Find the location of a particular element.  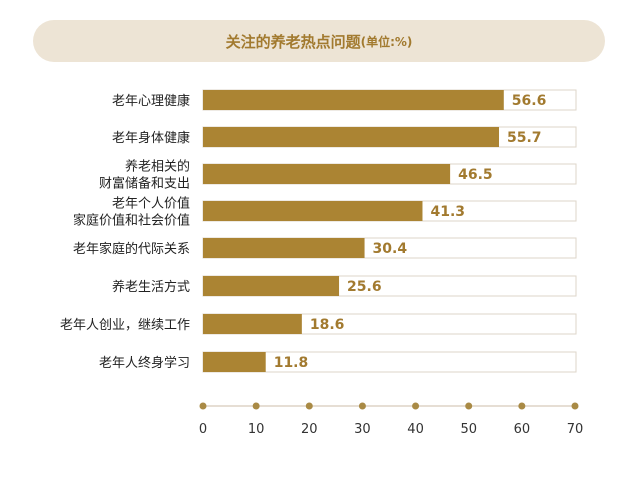

value-label: 56.6 is located at coordinates (529, 101).